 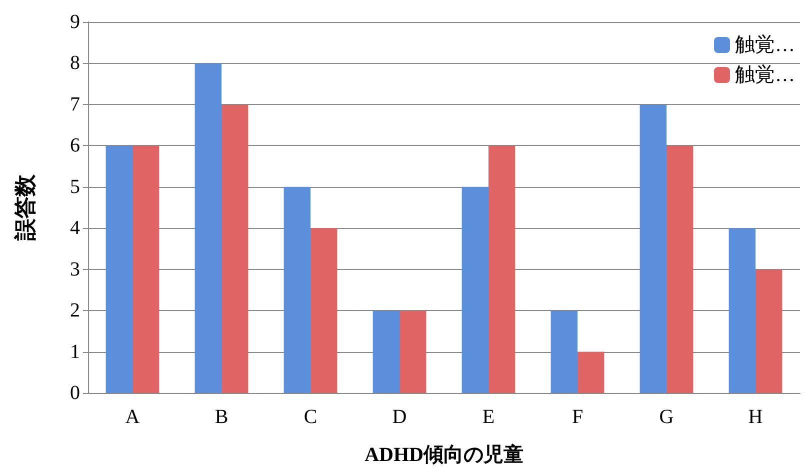 I want to click on x-tick-label: A, so click(x=132, y=417).